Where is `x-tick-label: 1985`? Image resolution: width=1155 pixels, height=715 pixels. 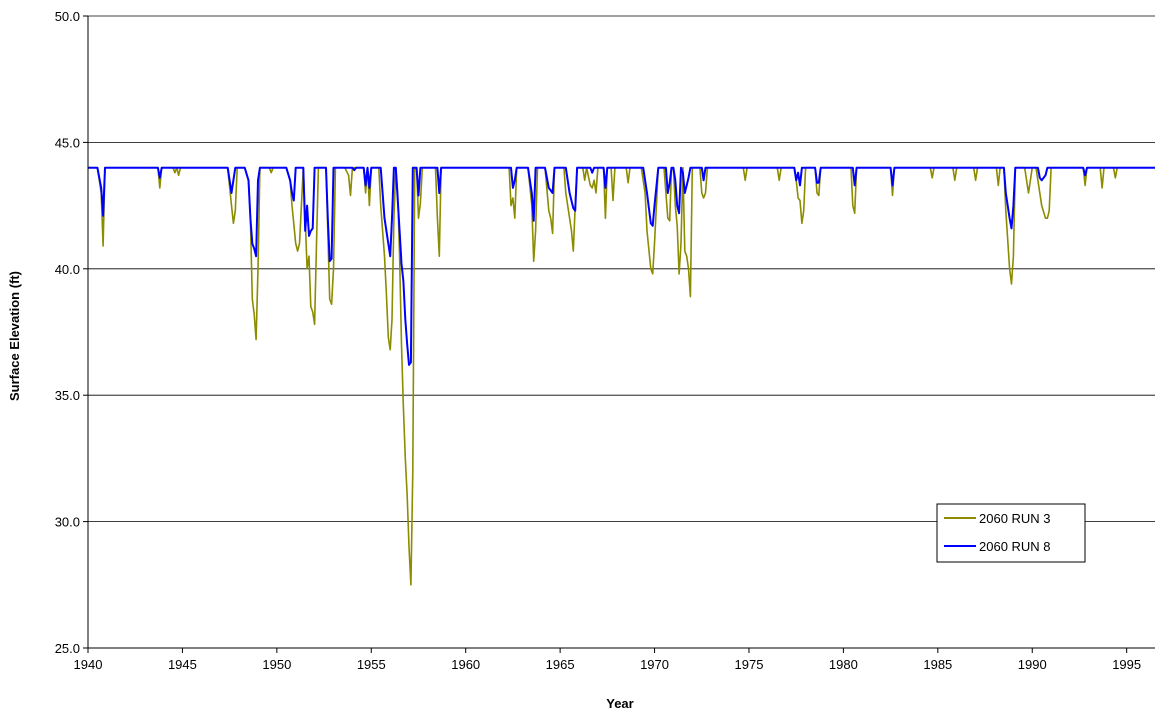
x-tick-label: 1985 is located at coordinates (937, 664).